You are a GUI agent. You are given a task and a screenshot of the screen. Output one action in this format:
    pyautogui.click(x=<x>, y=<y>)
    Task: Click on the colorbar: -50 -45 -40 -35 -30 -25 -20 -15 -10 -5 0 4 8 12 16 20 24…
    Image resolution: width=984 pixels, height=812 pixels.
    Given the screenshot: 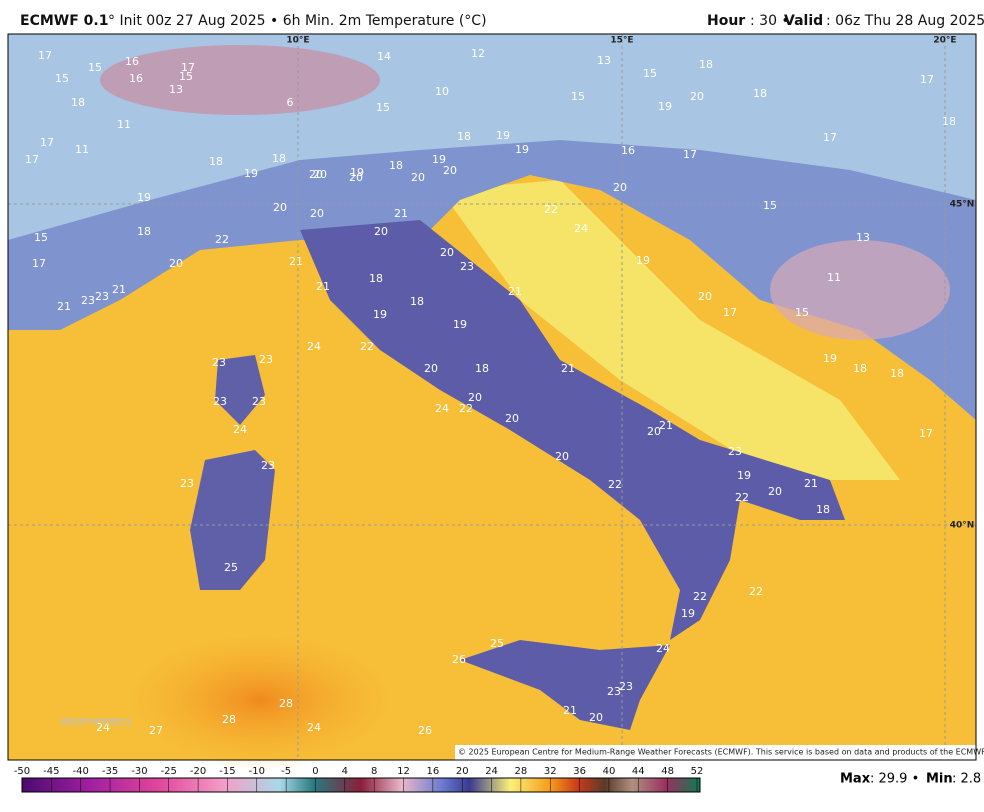 What is the action you would take?
    pyautogui.click(x=359, y=779)
    